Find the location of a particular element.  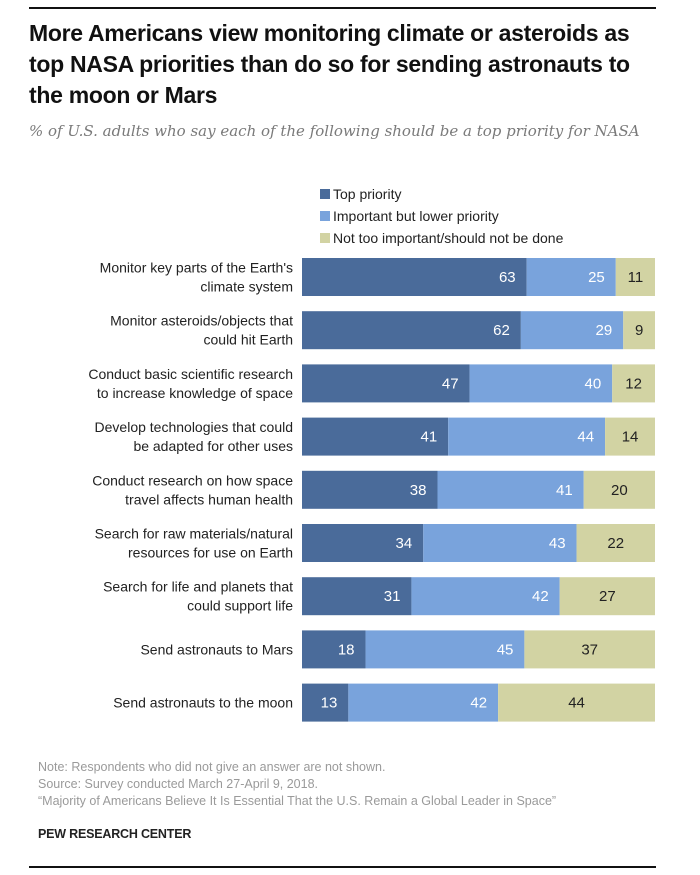

top-rule is located at coordinates (342, 8).